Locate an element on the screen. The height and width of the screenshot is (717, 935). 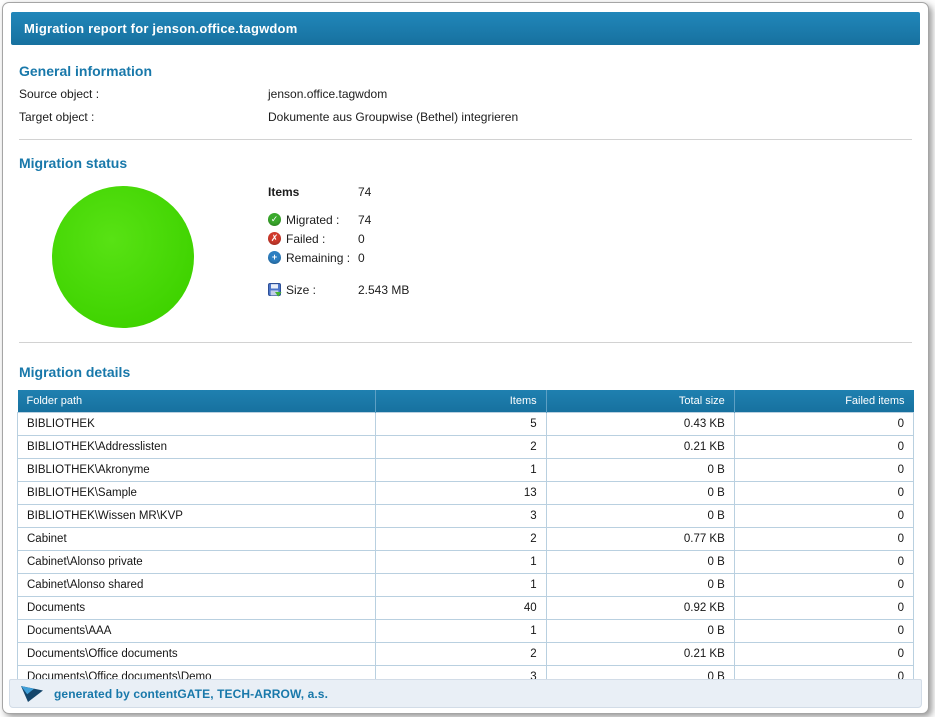
table-row: Cabinet 2 0.77 KB 0 is located at coordinates (465, 539).